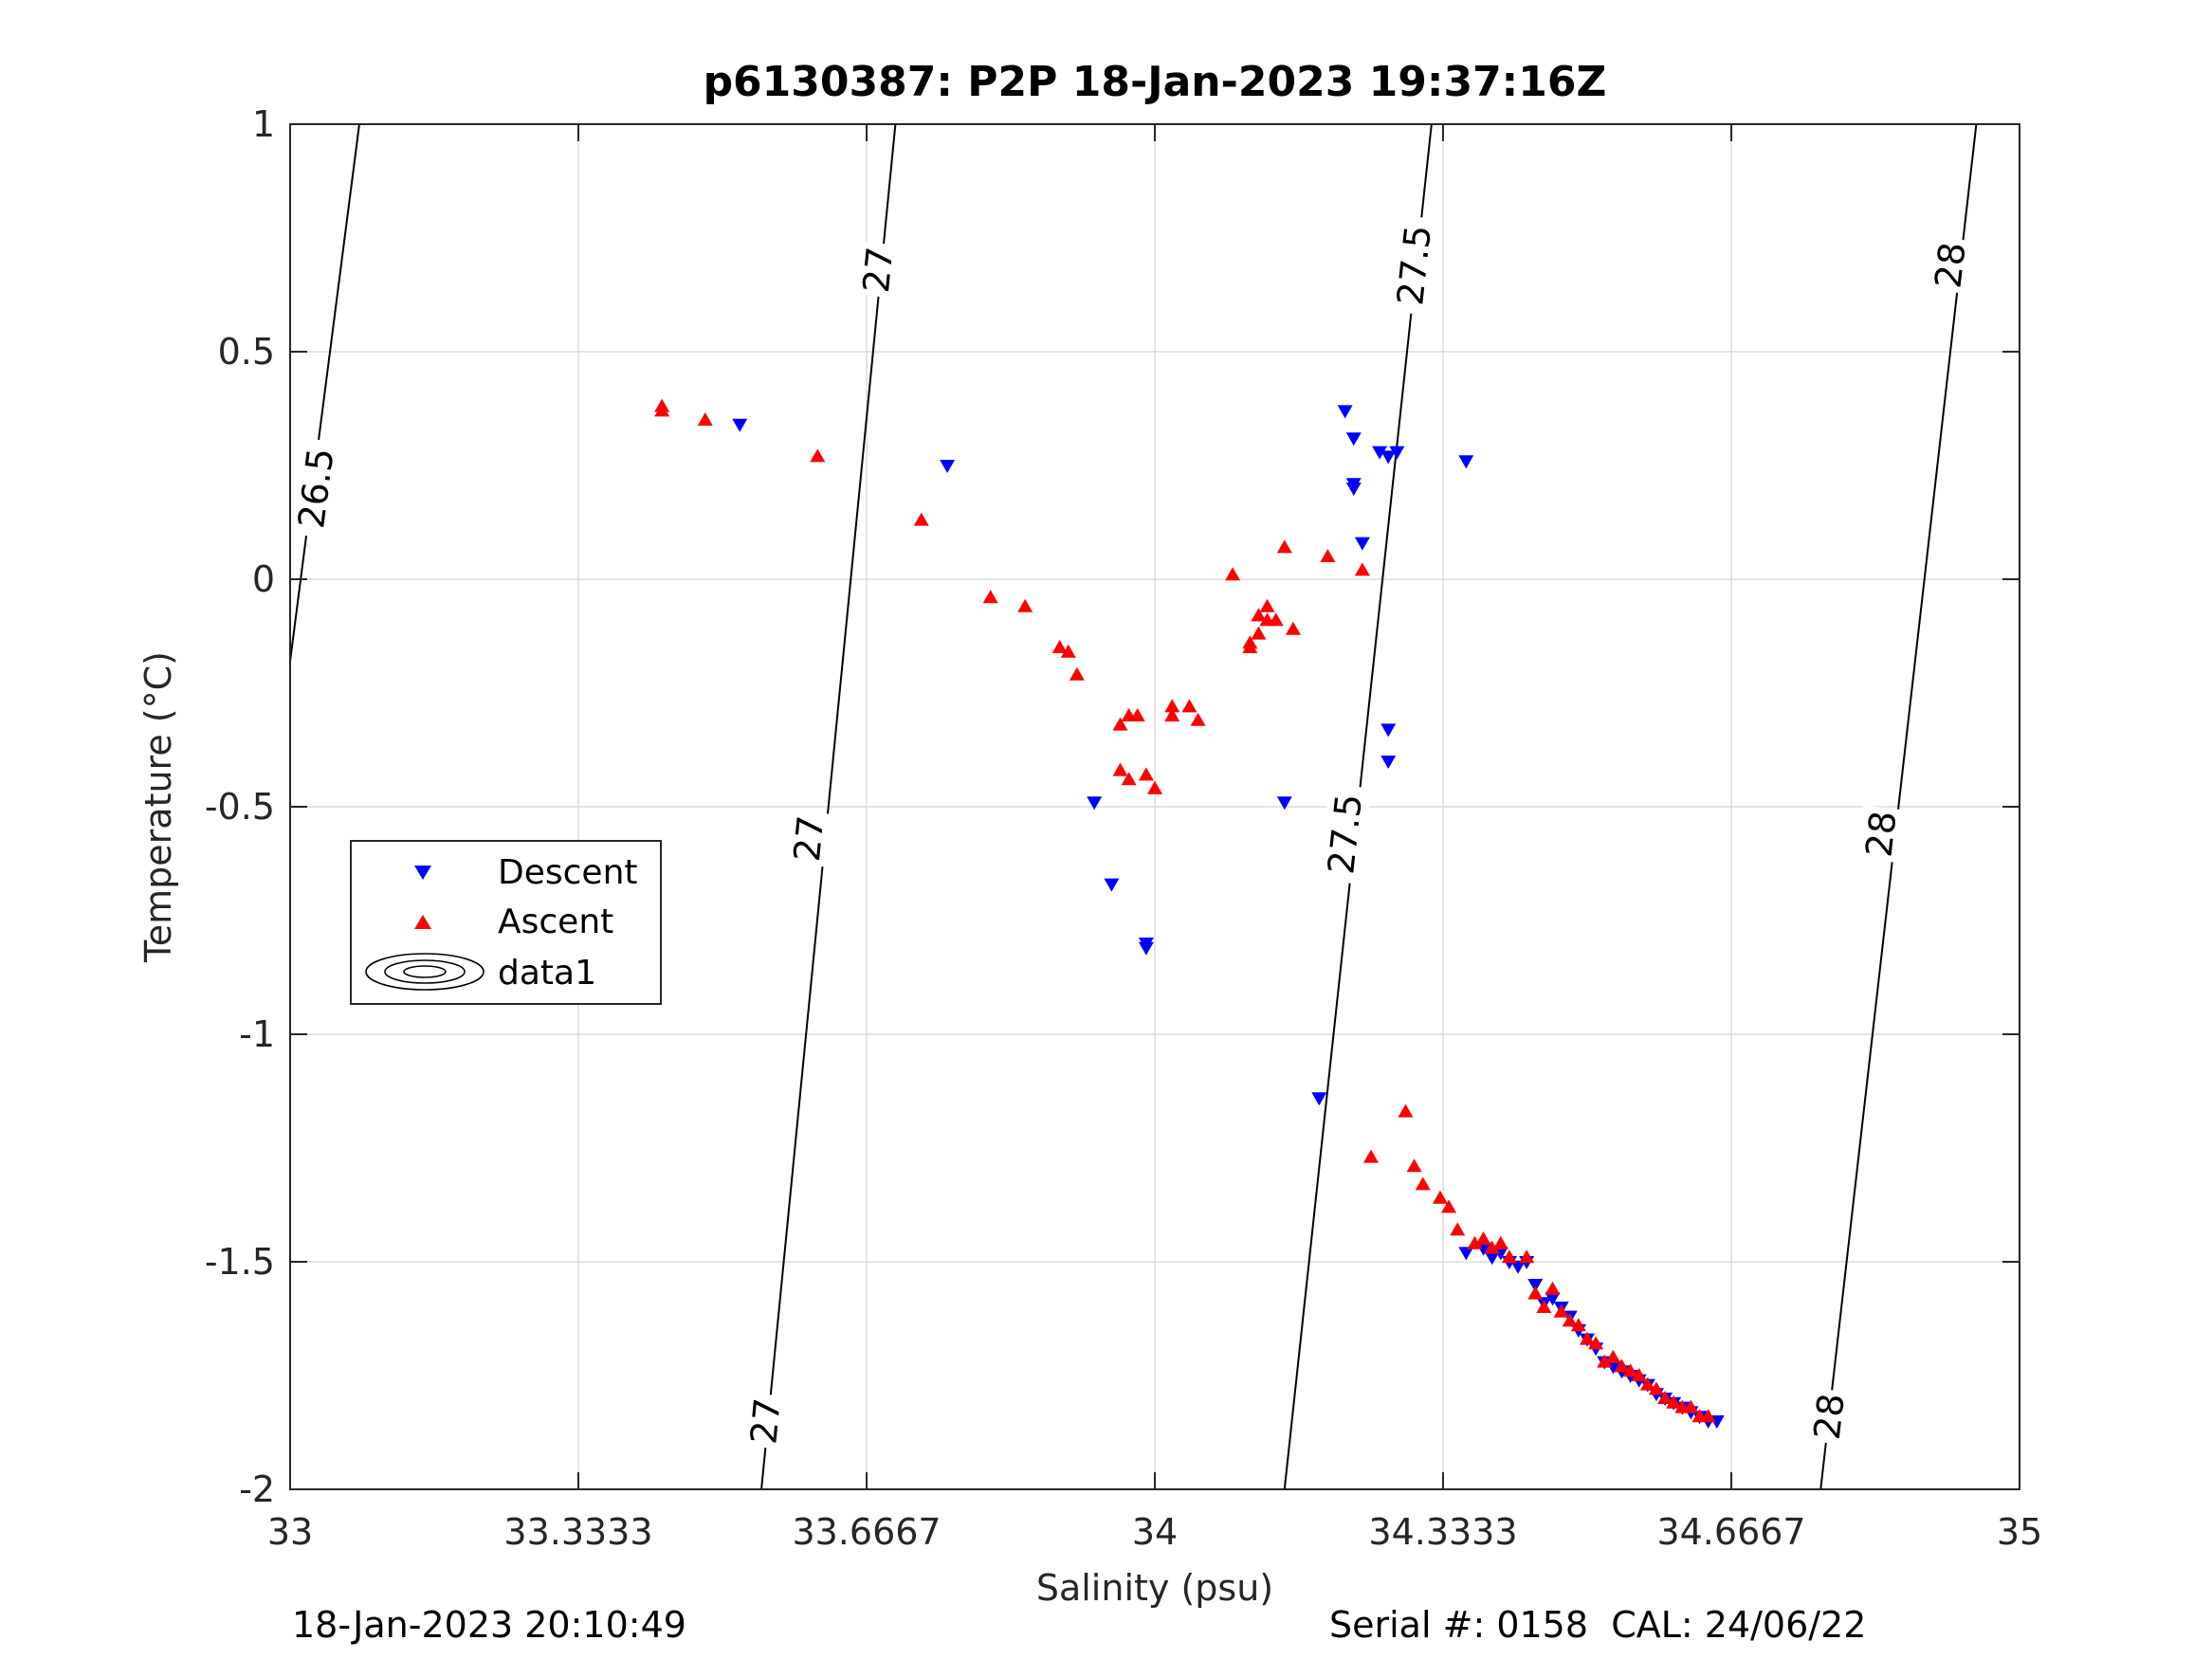 The width and height of the screenshot is (2212, 1659). I want to click on y-tick-label: -0.5, so click(240, 807).